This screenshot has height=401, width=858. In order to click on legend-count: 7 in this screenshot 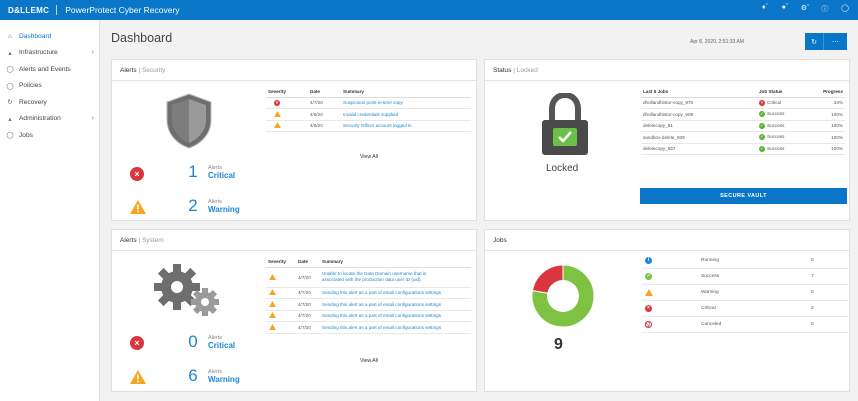, I will do `click(812, 276)`.